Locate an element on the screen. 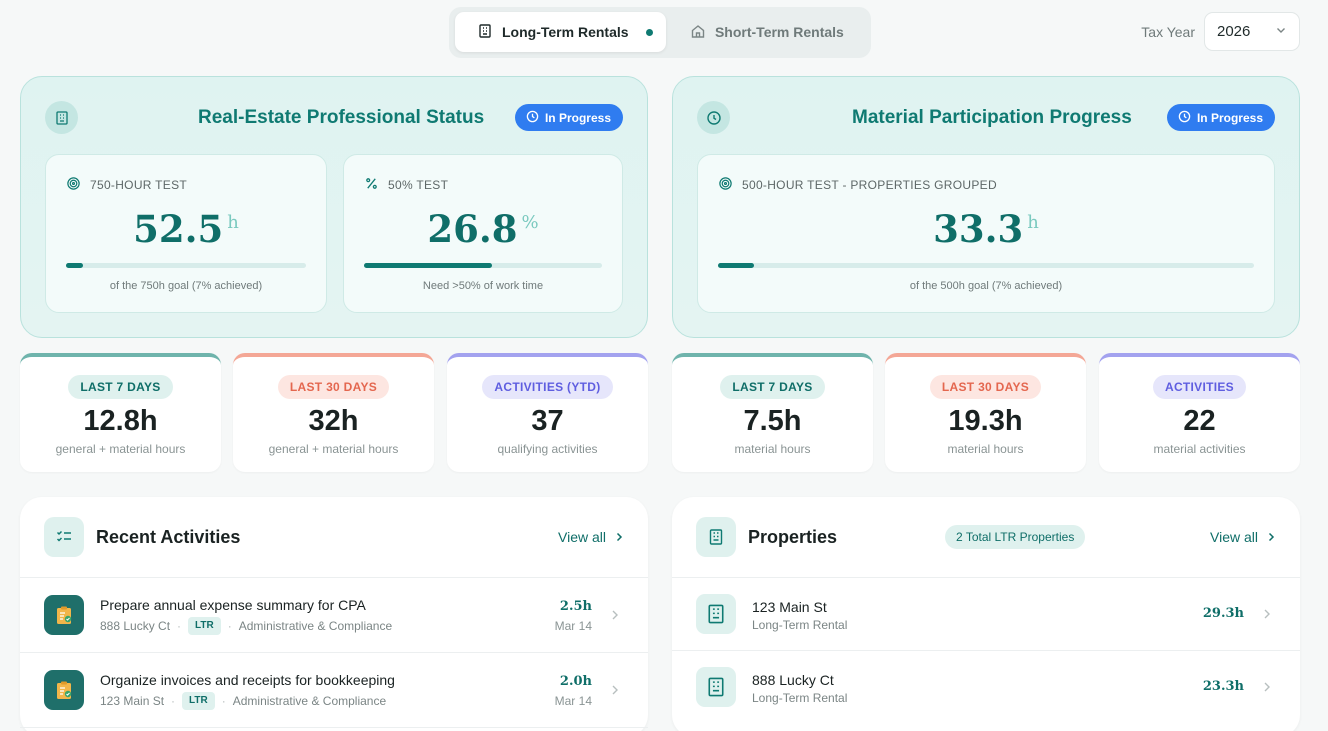 Image resolution: width=1328 pixels, height=731 pixels. metric-number: 33.3 is located at coordinates (978, 229).